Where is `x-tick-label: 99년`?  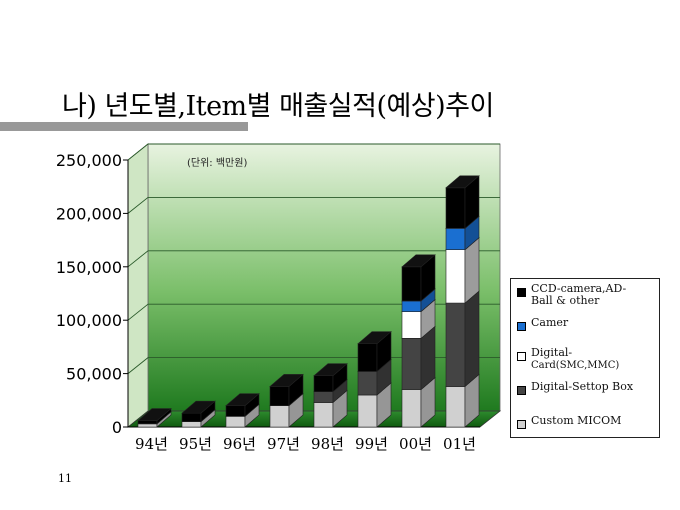 x-tick-label: 99년 is located at coordinates (371, 444).